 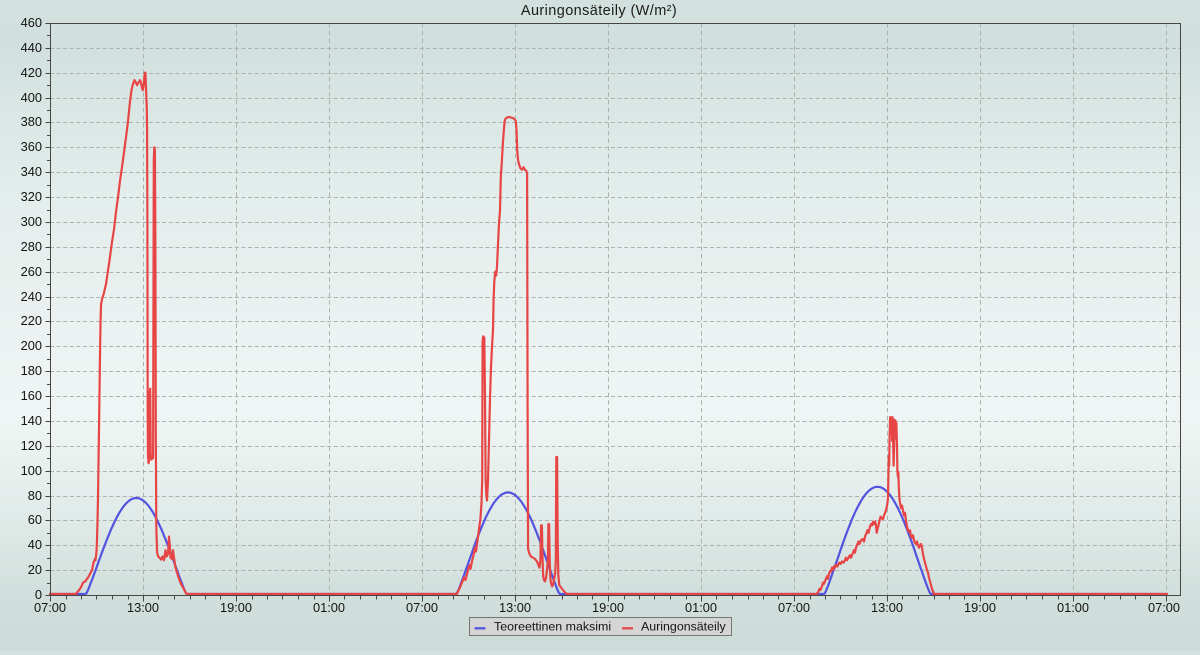 I want to click on svg-text: 60, so click(x=35, y=519).